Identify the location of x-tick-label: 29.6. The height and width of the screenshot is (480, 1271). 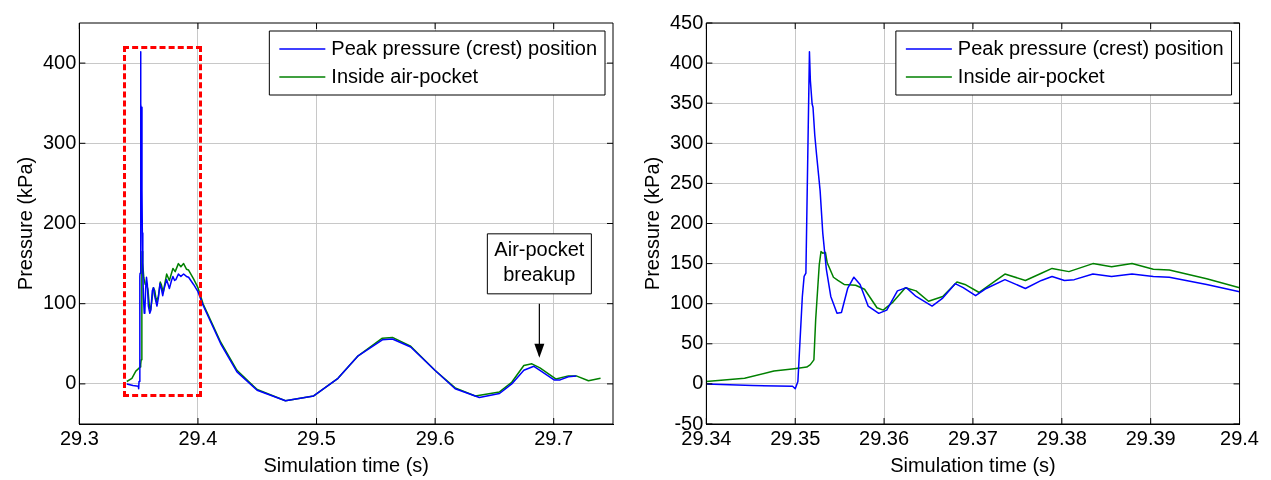
(435, 437).